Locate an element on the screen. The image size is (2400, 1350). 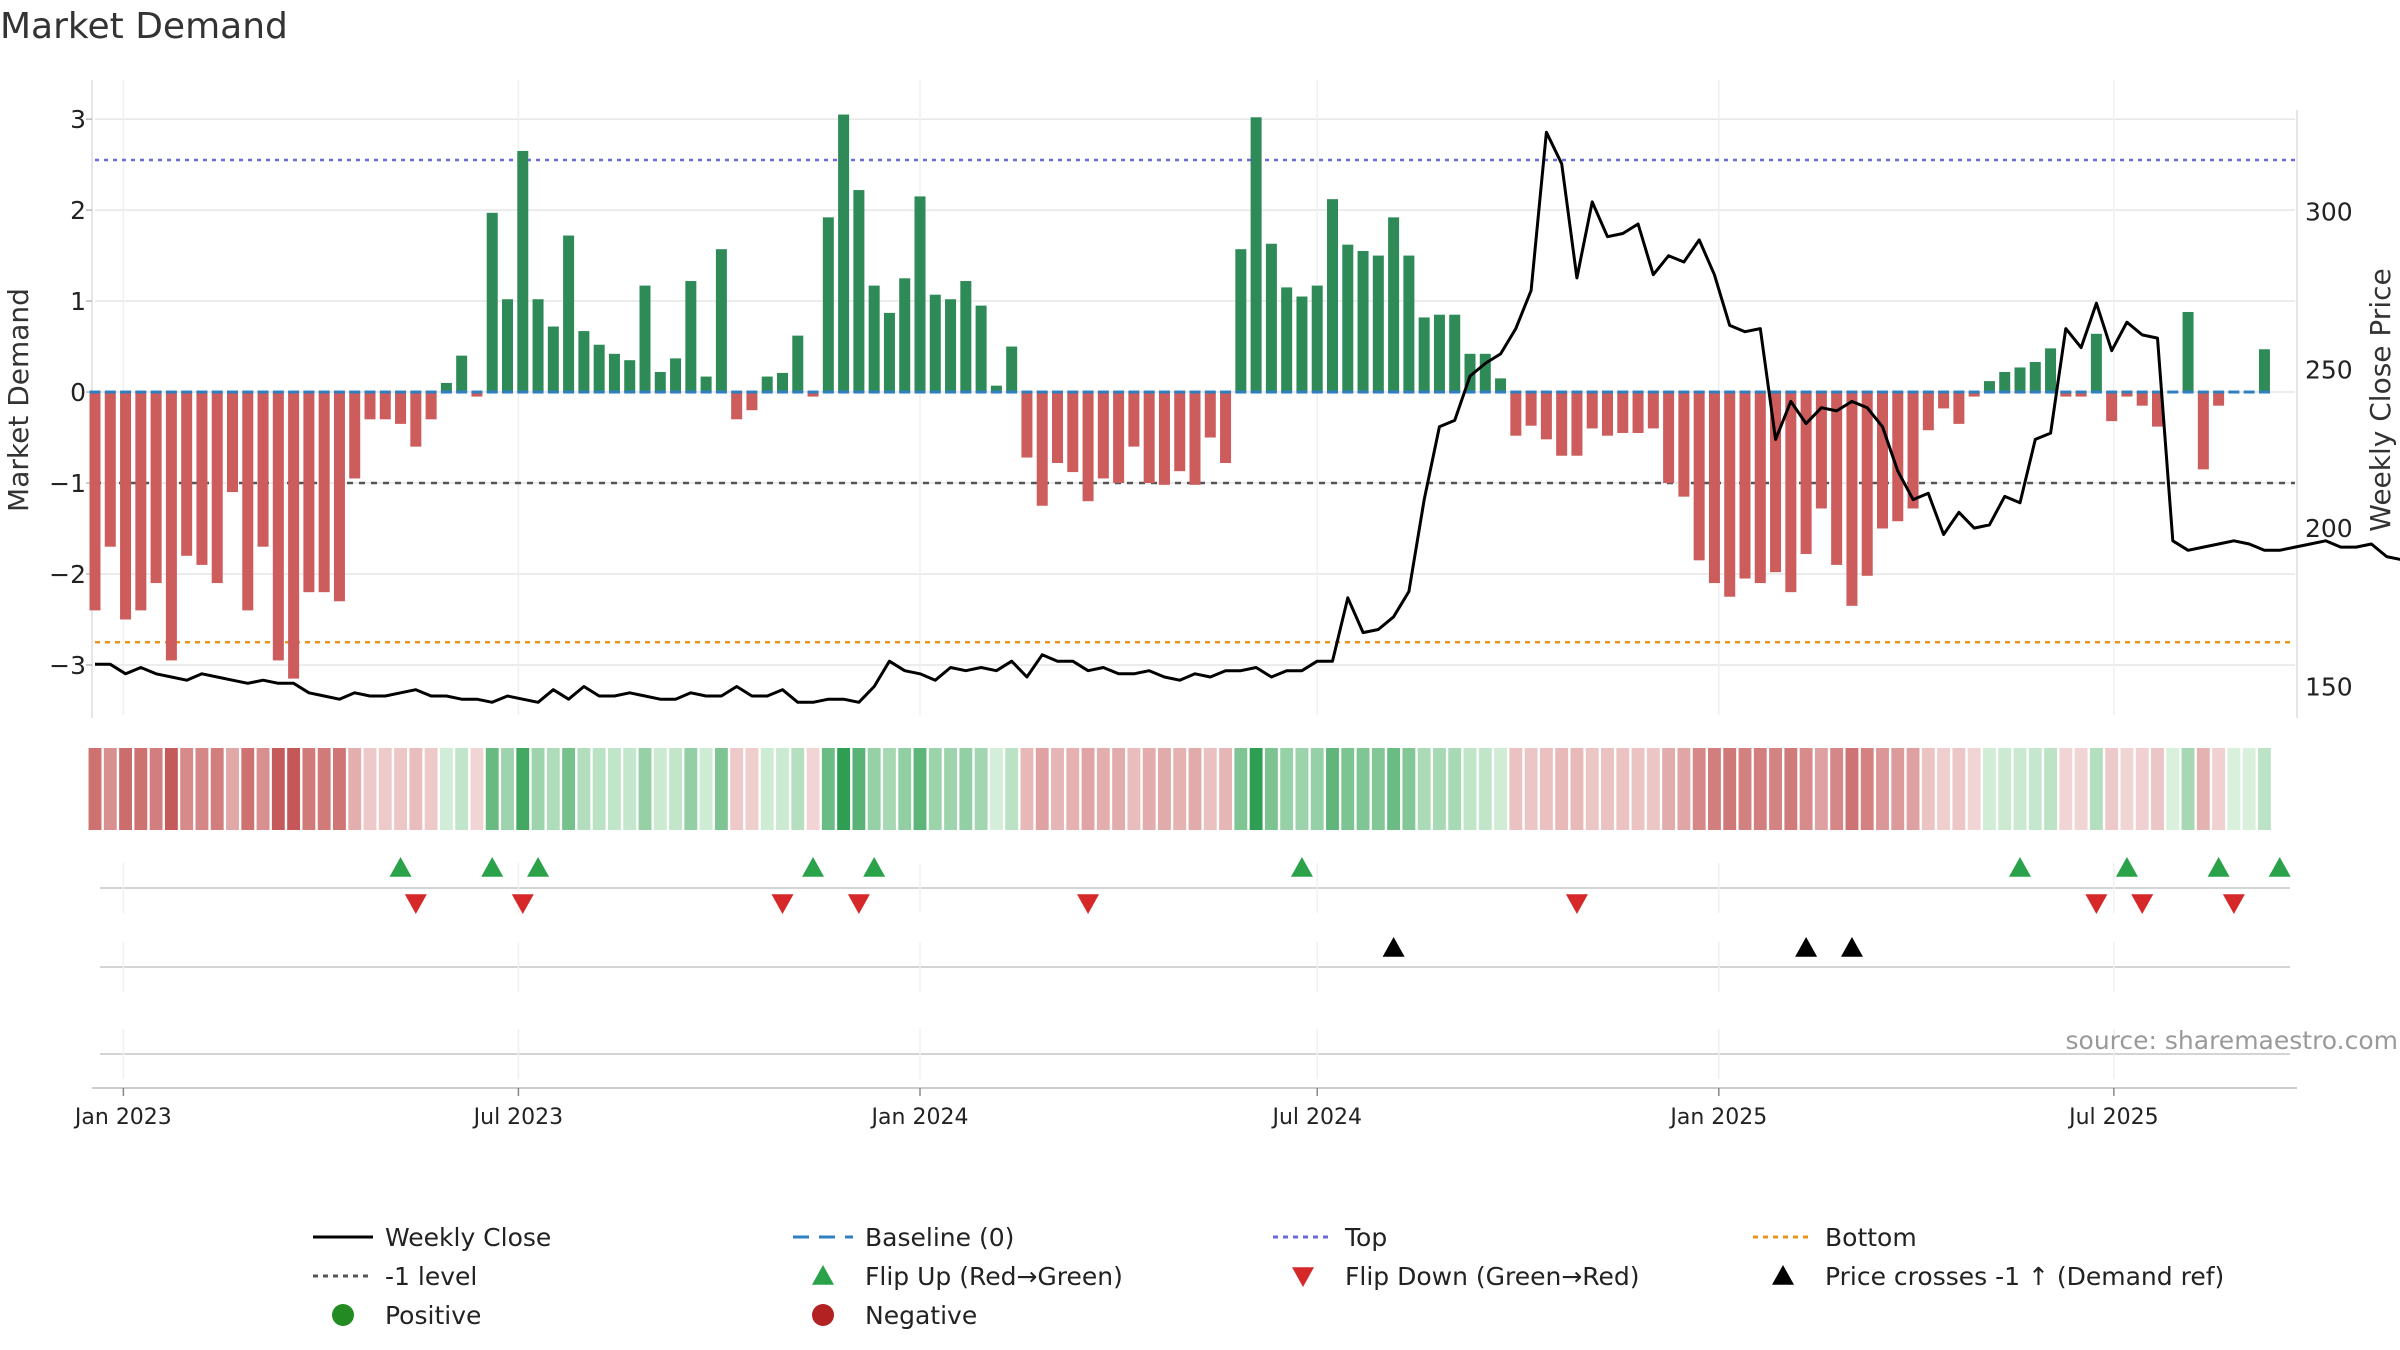
price-cross-row is located at coordinates (1195, 964).